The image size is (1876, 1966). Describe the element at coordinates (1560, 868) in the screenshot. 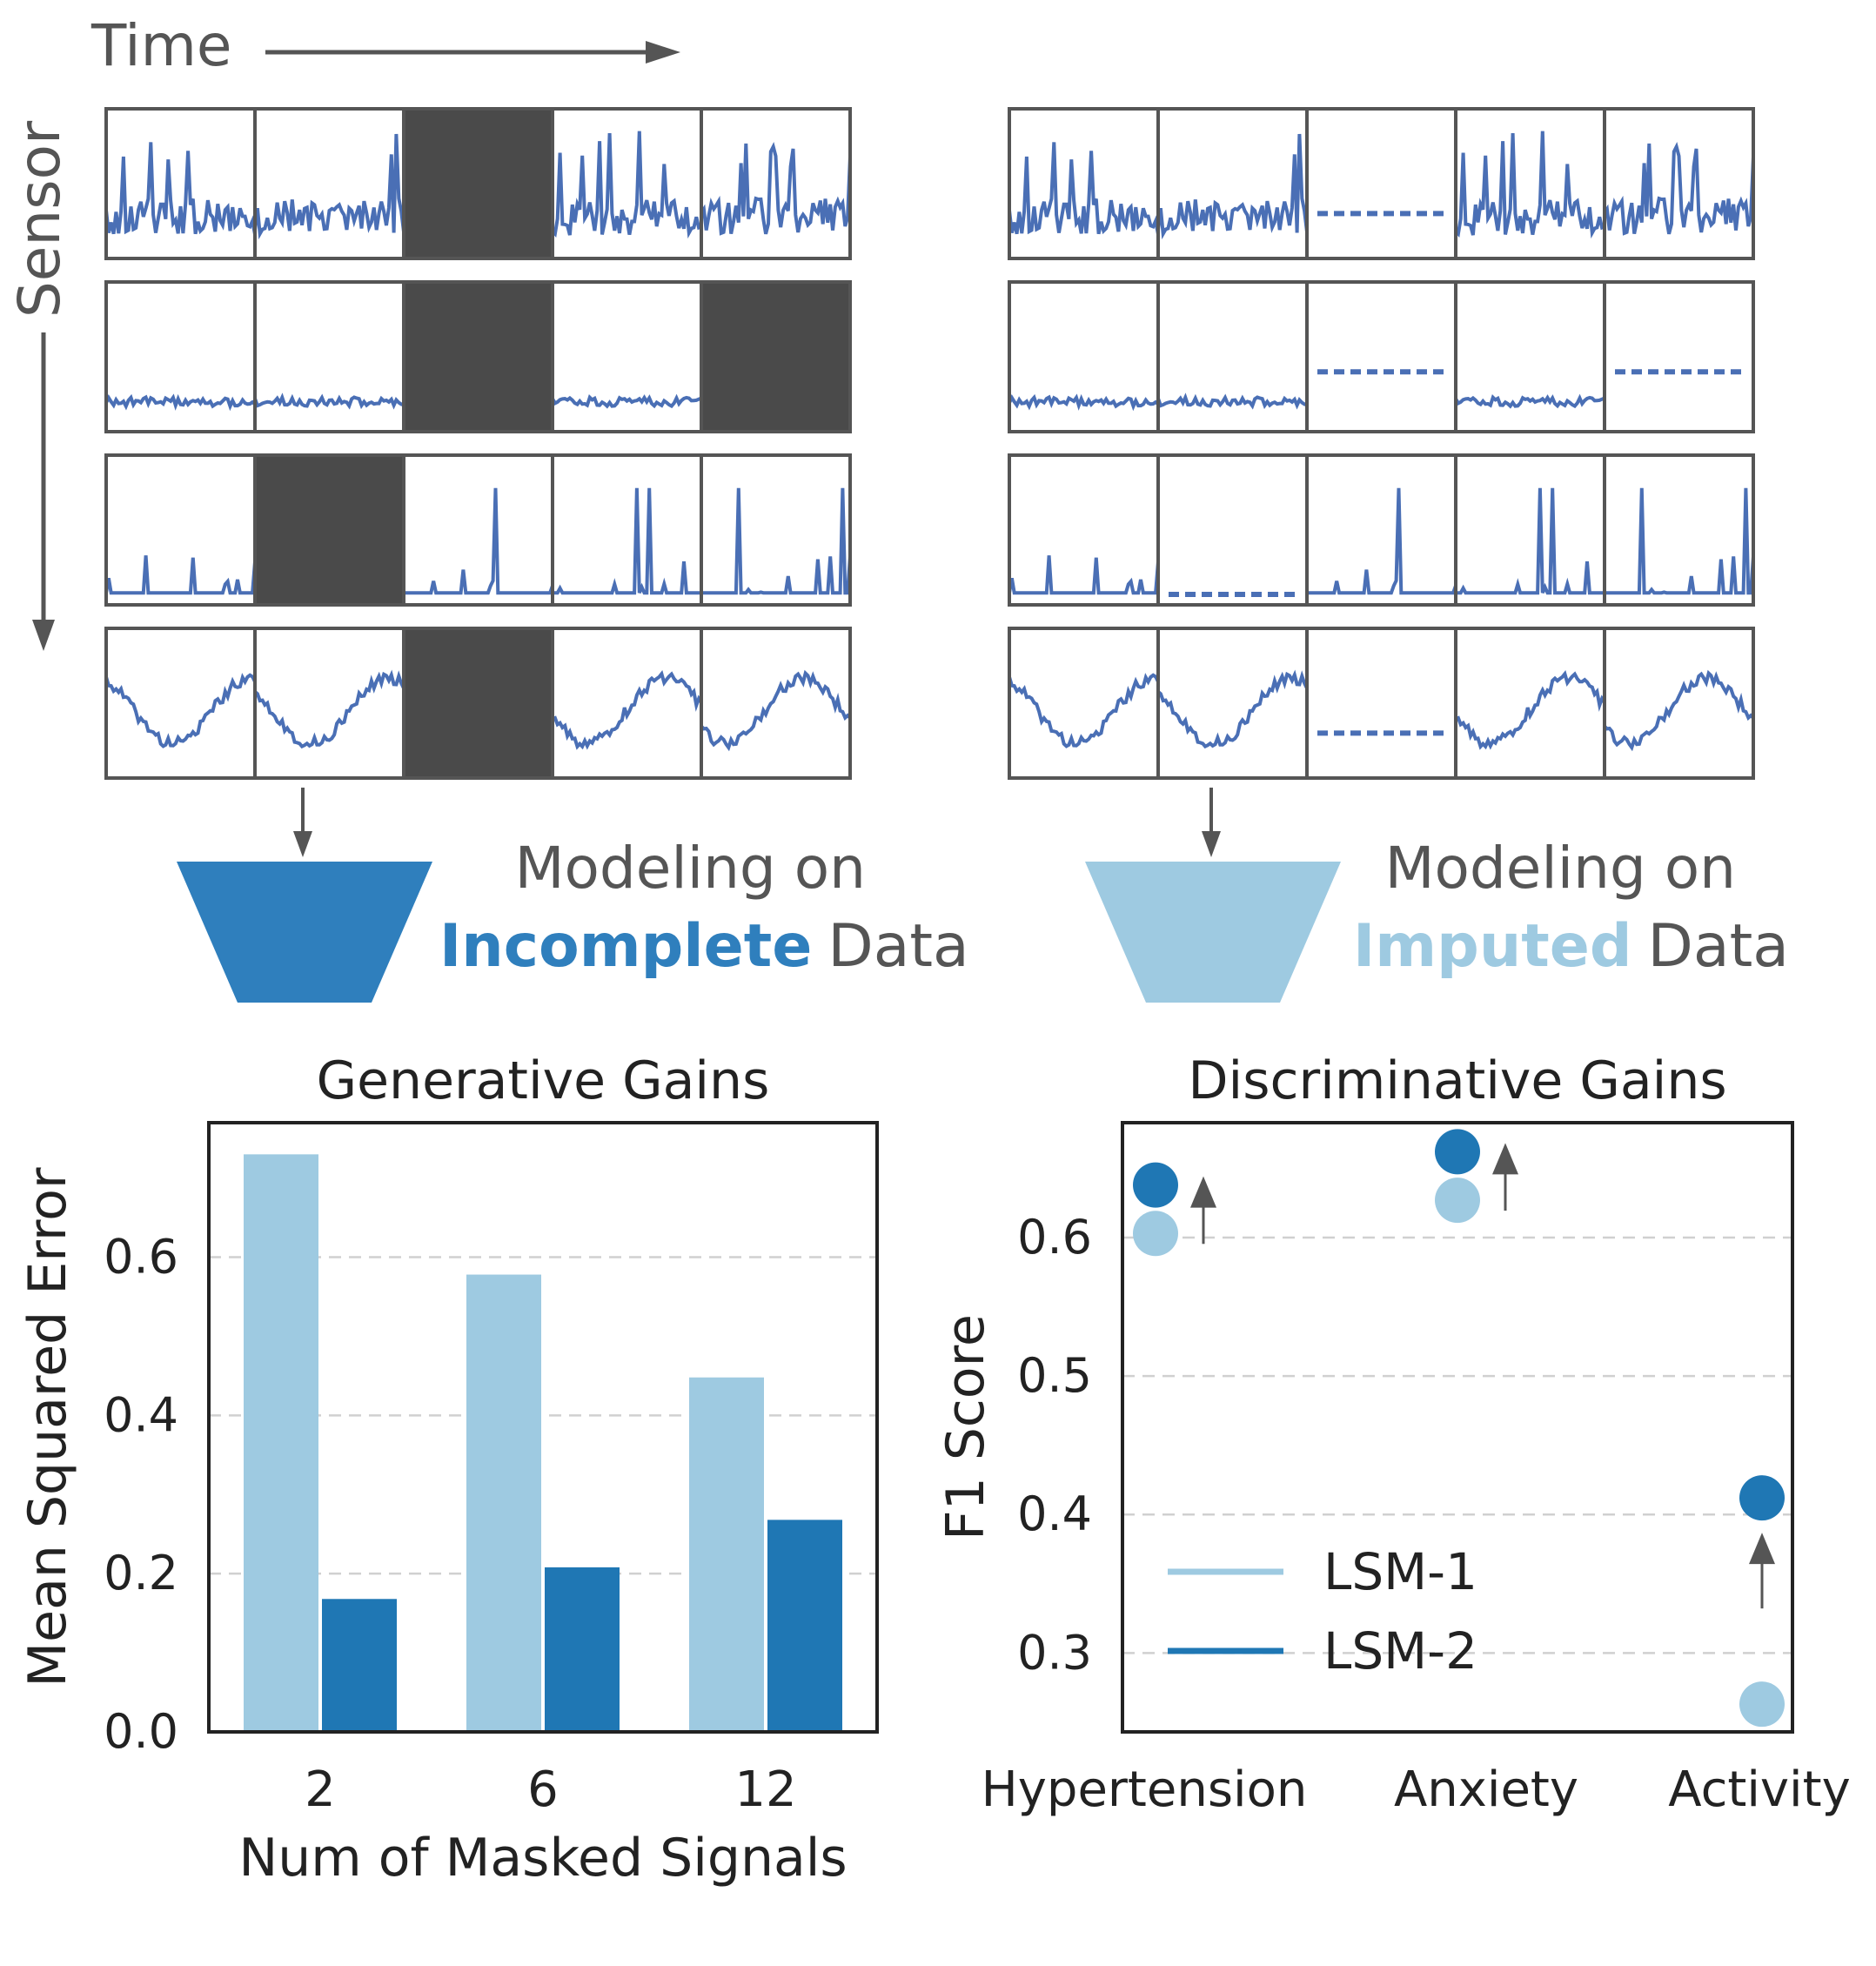

I see `right-caption-line1: Modeling on` at that location.